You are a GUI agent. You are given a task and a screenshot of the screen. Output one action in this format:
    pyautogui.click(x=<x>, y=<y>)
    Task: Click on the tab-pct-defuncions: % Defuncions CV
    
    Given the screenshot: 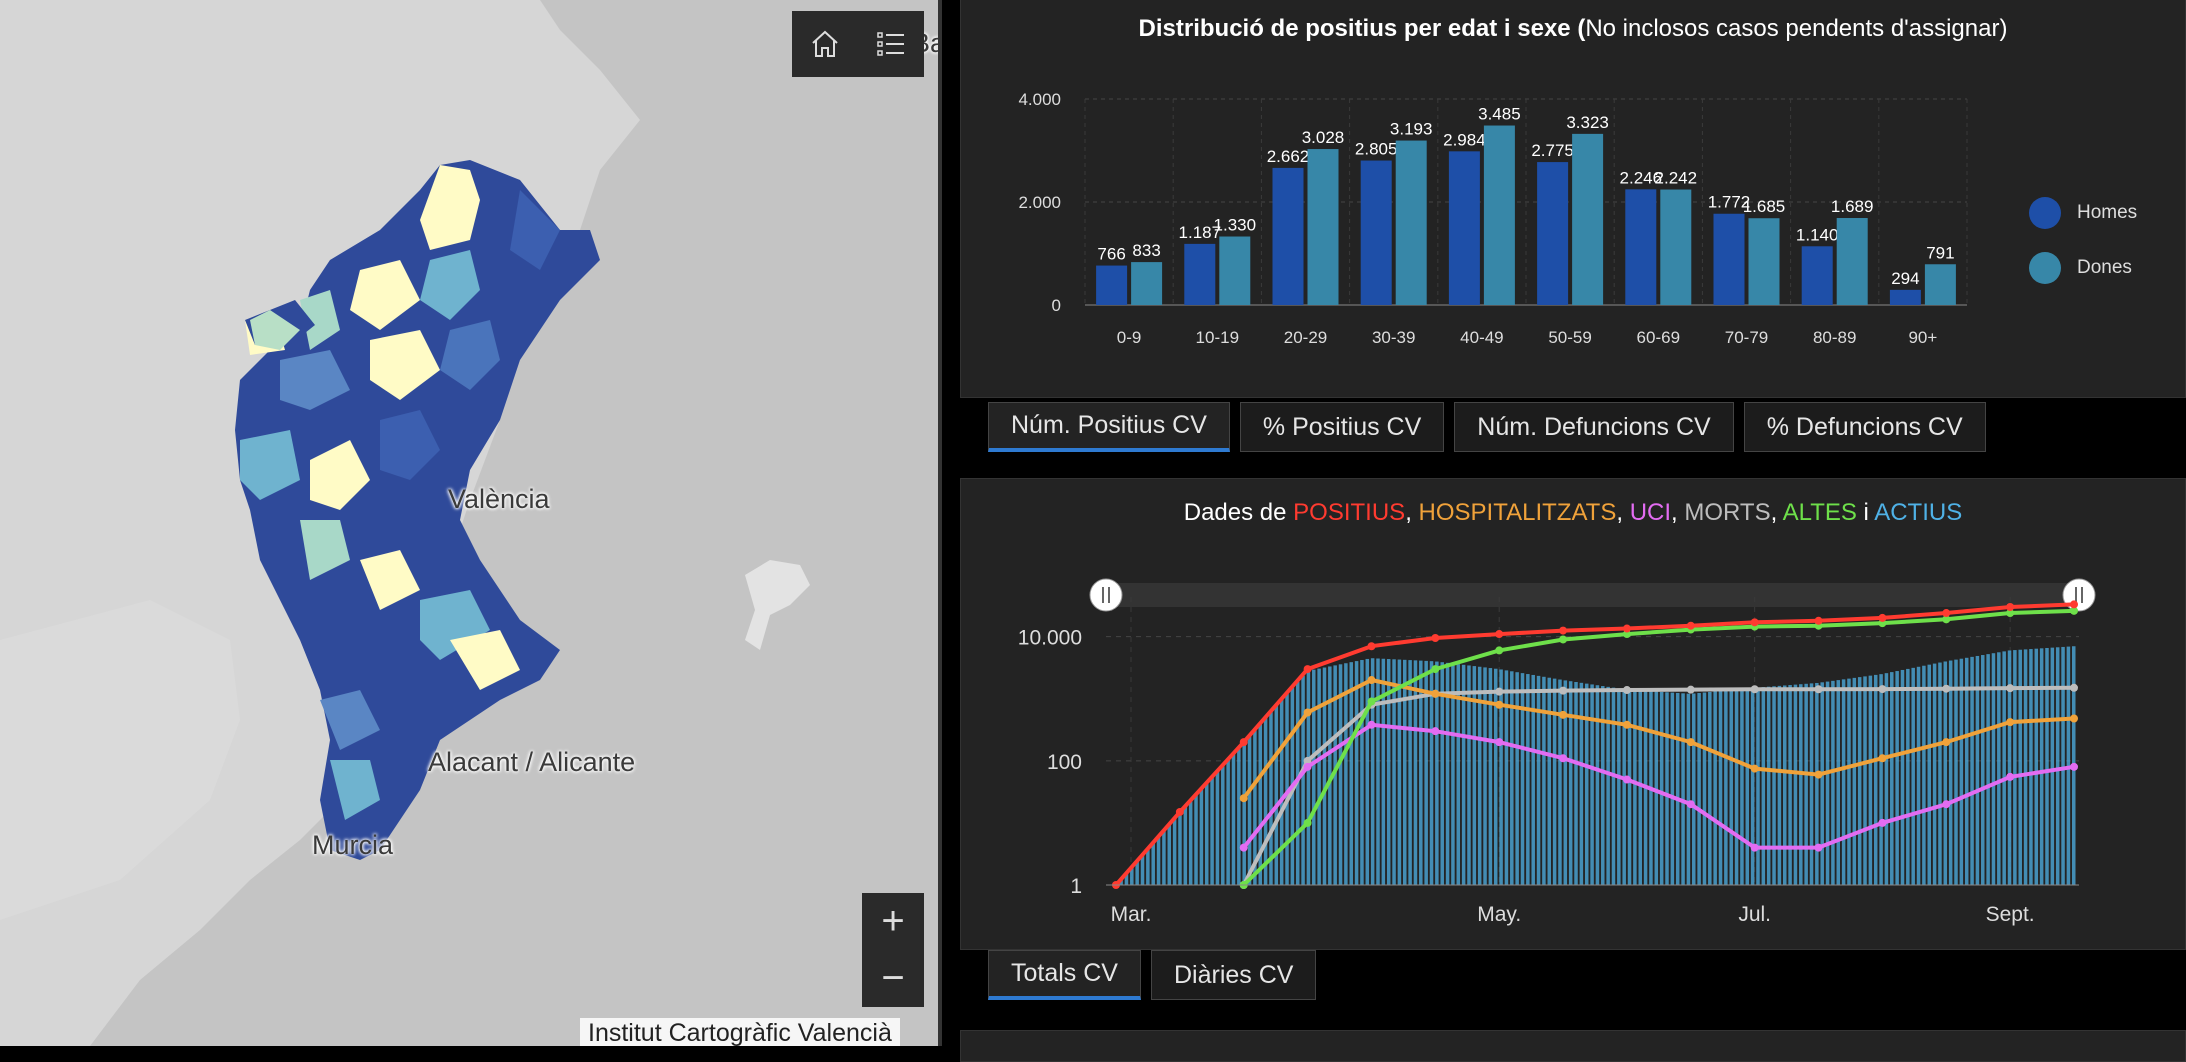 What is the action you would take?
    pyautogui.click(x=1864, y=427)
    